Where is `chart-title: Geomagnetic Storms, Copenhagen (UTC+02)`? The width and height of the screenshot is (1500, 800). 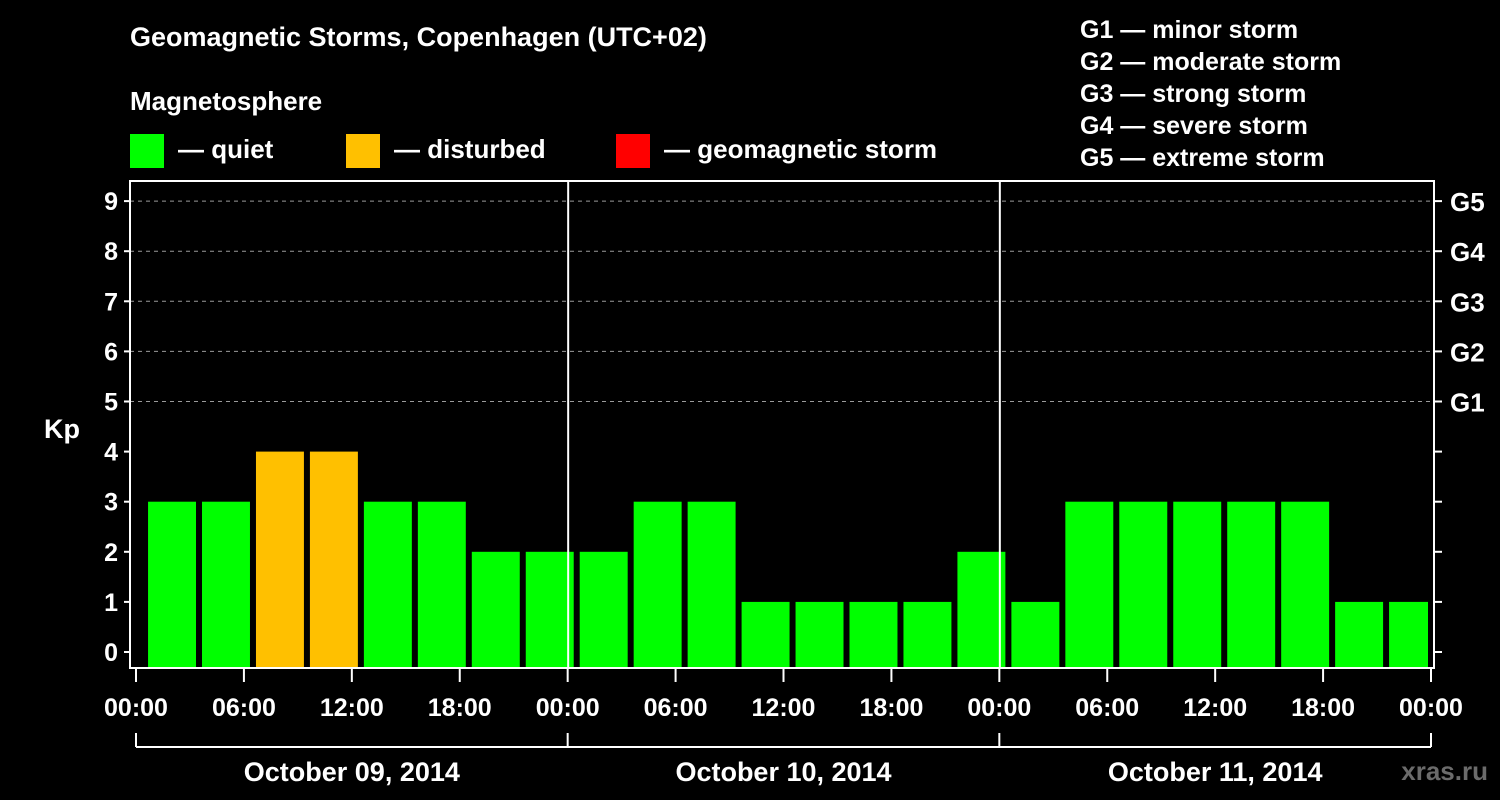 chart-title: Geomagnetic Storms, Copenhagen (UTC+02) is located at coordinates (418, 37).